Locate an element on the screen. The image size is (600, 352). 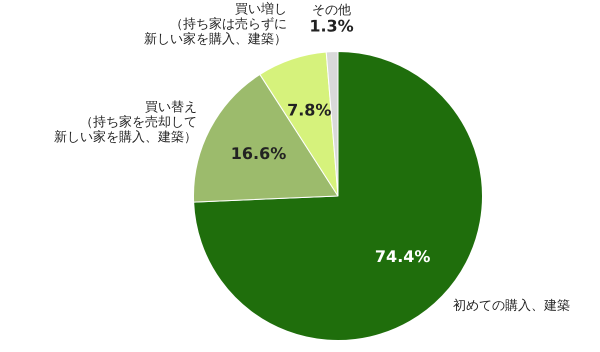
data-label: 74.4% is located at coordinates (402, 256).